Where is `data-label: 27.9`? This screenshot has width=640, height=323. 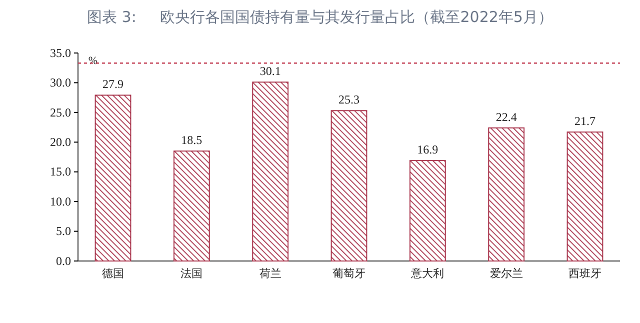
data-label: 27.9 is located at coordinates (113, 84).